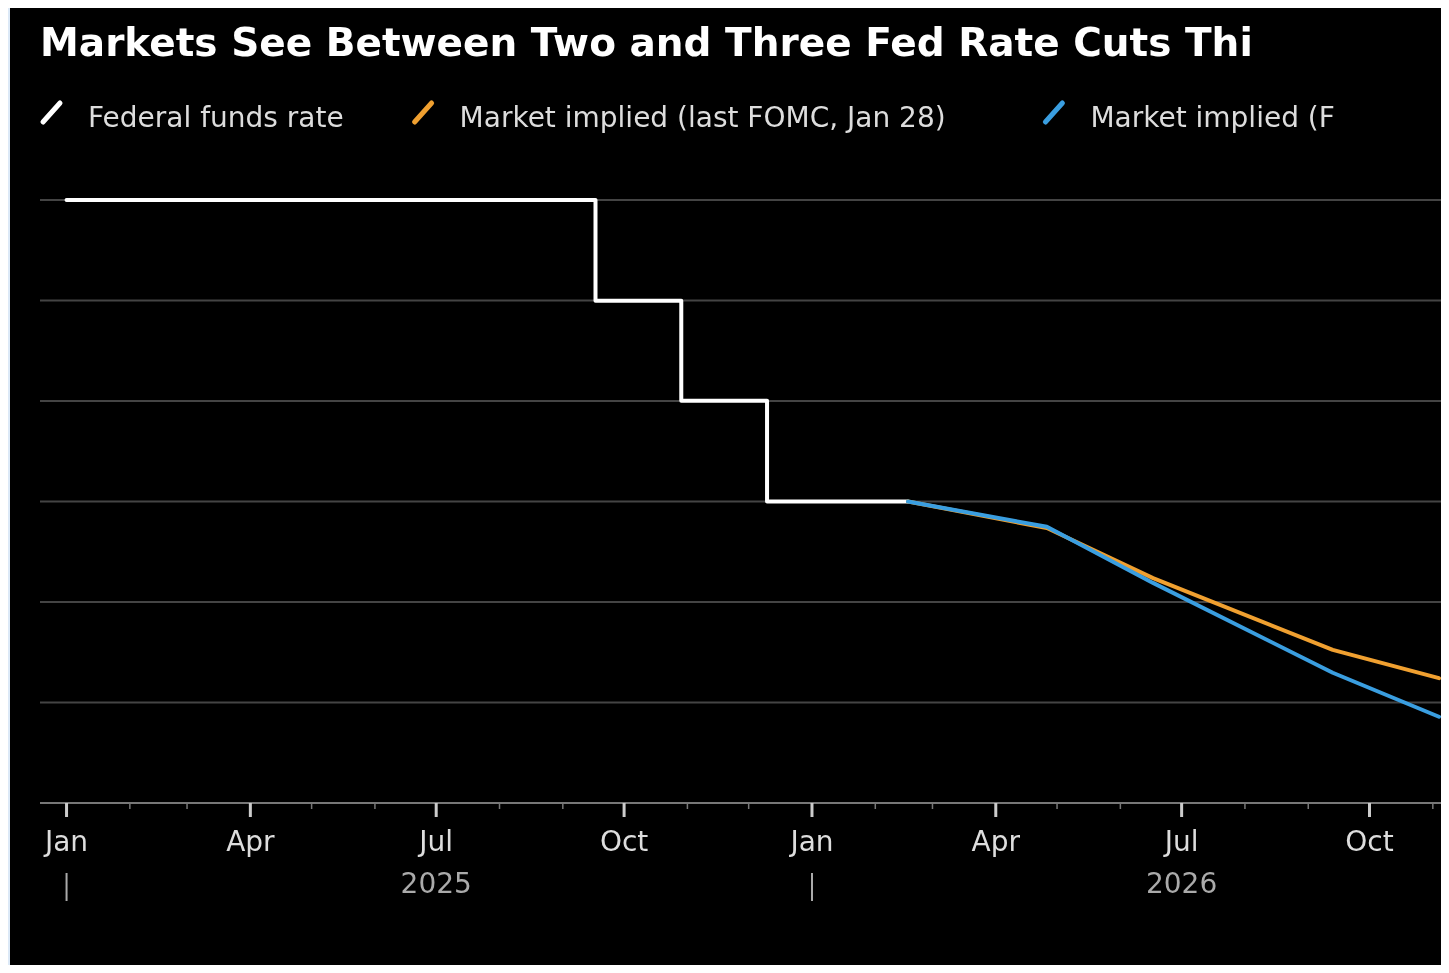 This screenshot has width=1449, height=973. What do you see at coordinates (702, 117) in the screenshot?
I see `legend-label: Market implied (last FOMC, Jan 28)` at bounding box center [702, 117].